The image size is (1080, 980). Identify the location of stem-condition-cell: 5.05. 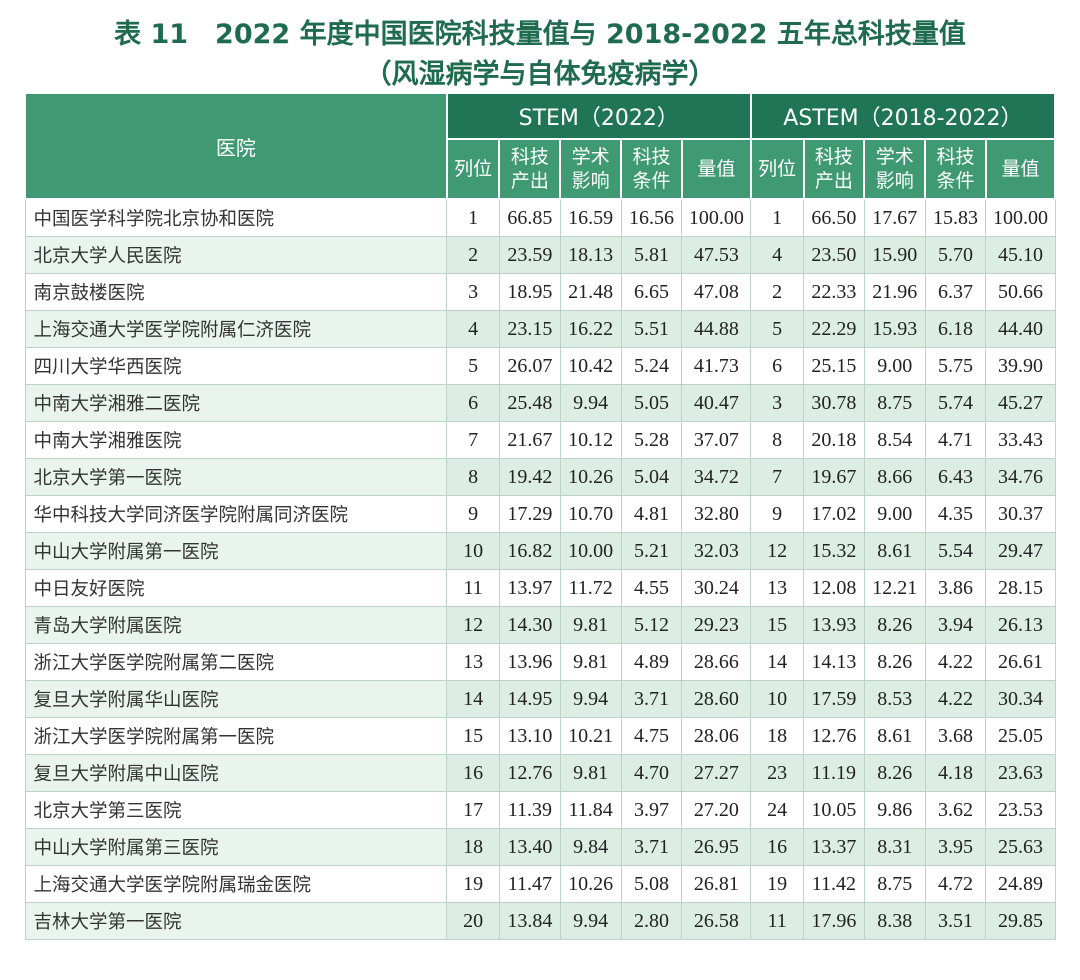
(651, 403).